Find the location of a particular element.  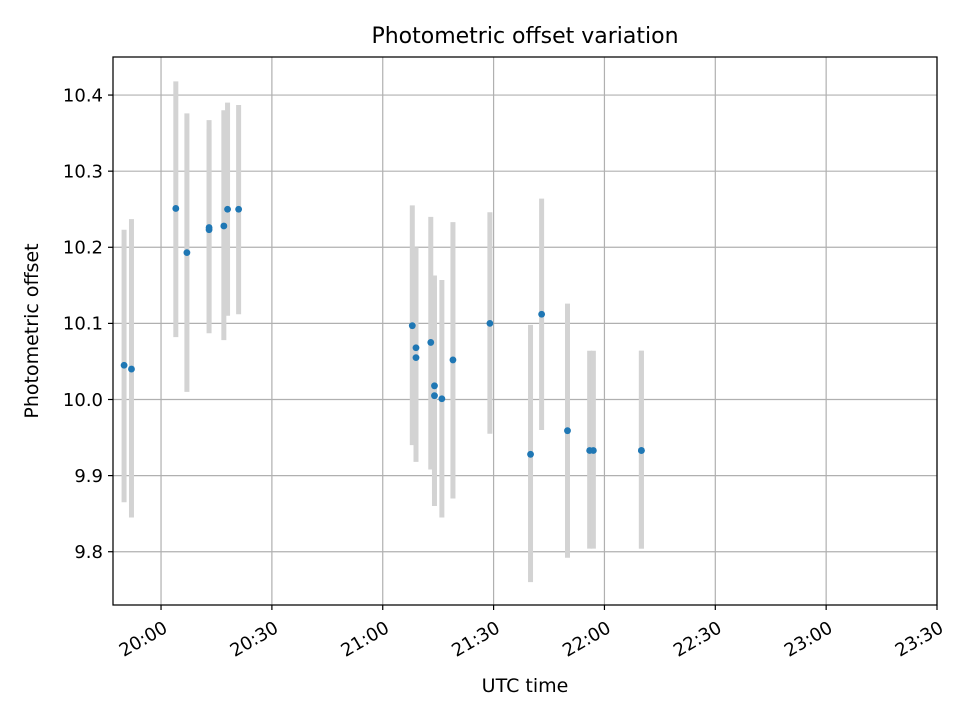

y-tick-label: 10.4 is located at coordinates (83, 95).